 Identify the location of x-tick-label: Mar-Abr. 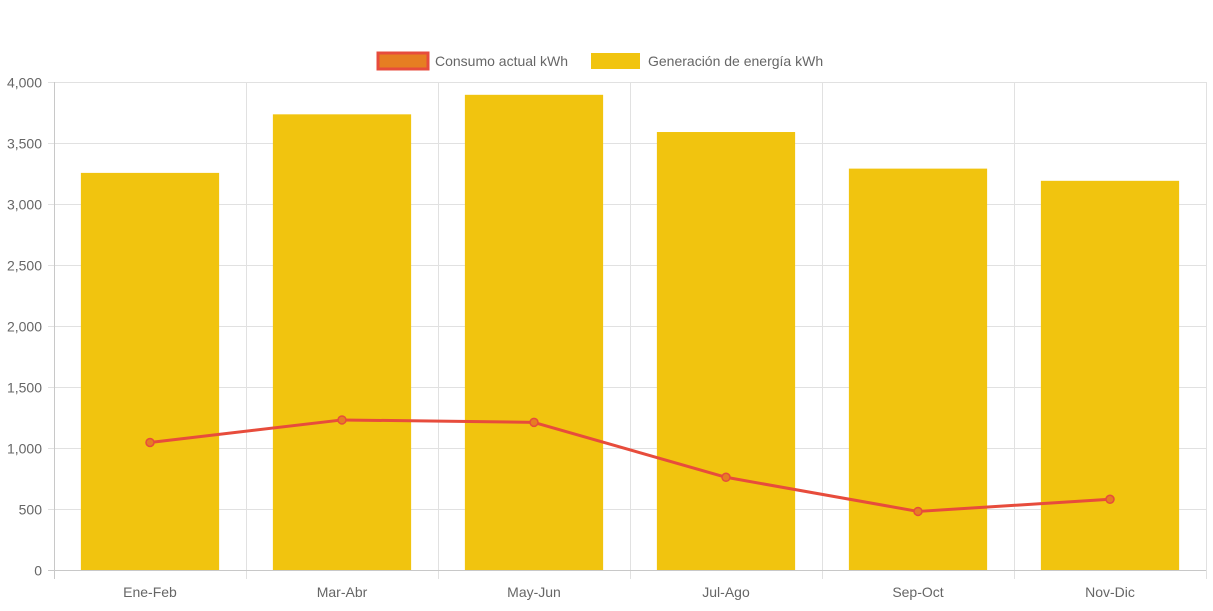
(342, 592).